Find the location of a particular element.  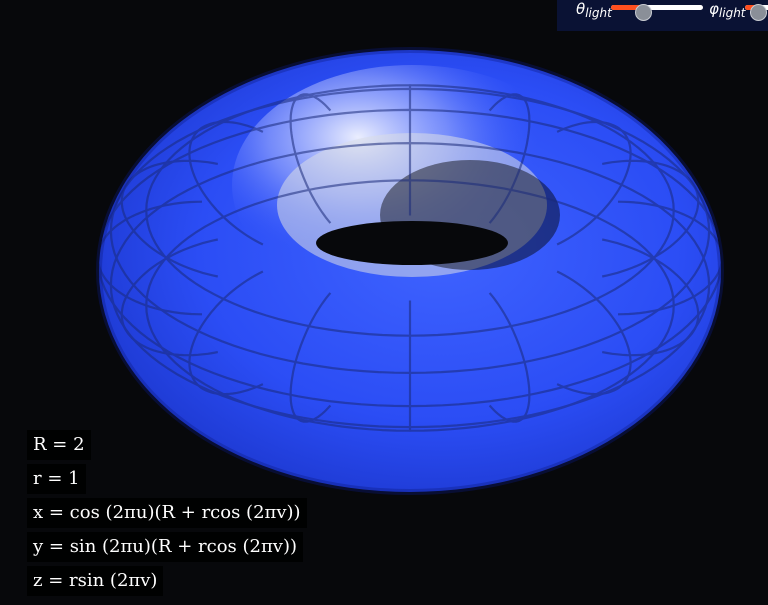

equation-y: y = sin (2πu)(R + rcos (2πv)) is located at coordinates (165, 547).